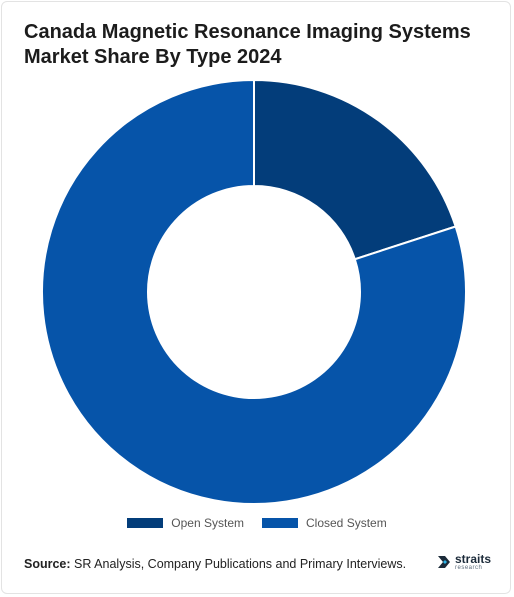 This screenshot has height=597, width=514. I want to click on logo-name: straits, so click(473, 559).